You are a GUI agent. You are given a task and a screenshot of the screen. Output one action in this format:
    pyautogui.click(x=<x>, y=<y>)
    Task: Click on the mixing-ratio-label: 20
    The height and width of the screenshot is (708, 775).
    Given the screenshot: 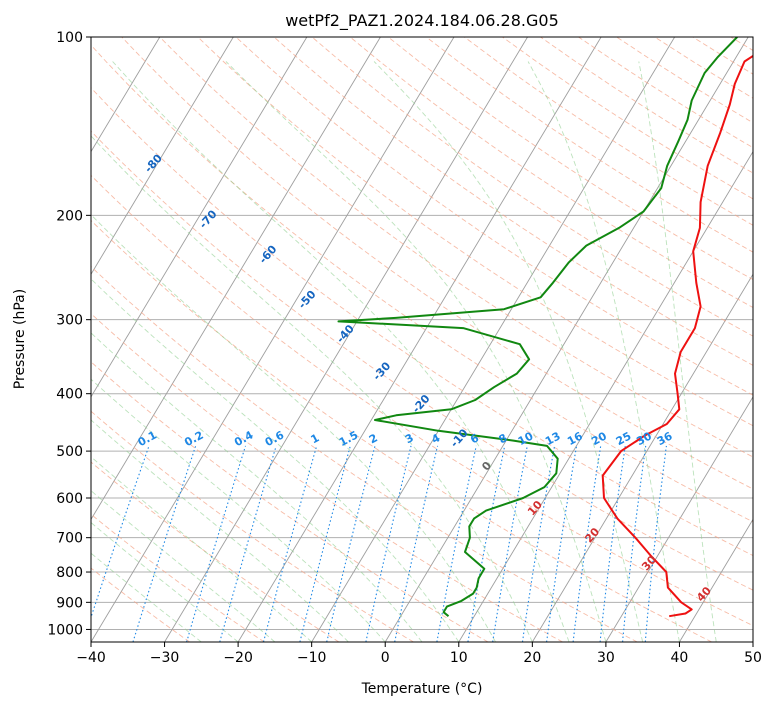 What is the action you would take?
    pyautogui.click(x=599, y=438)
    